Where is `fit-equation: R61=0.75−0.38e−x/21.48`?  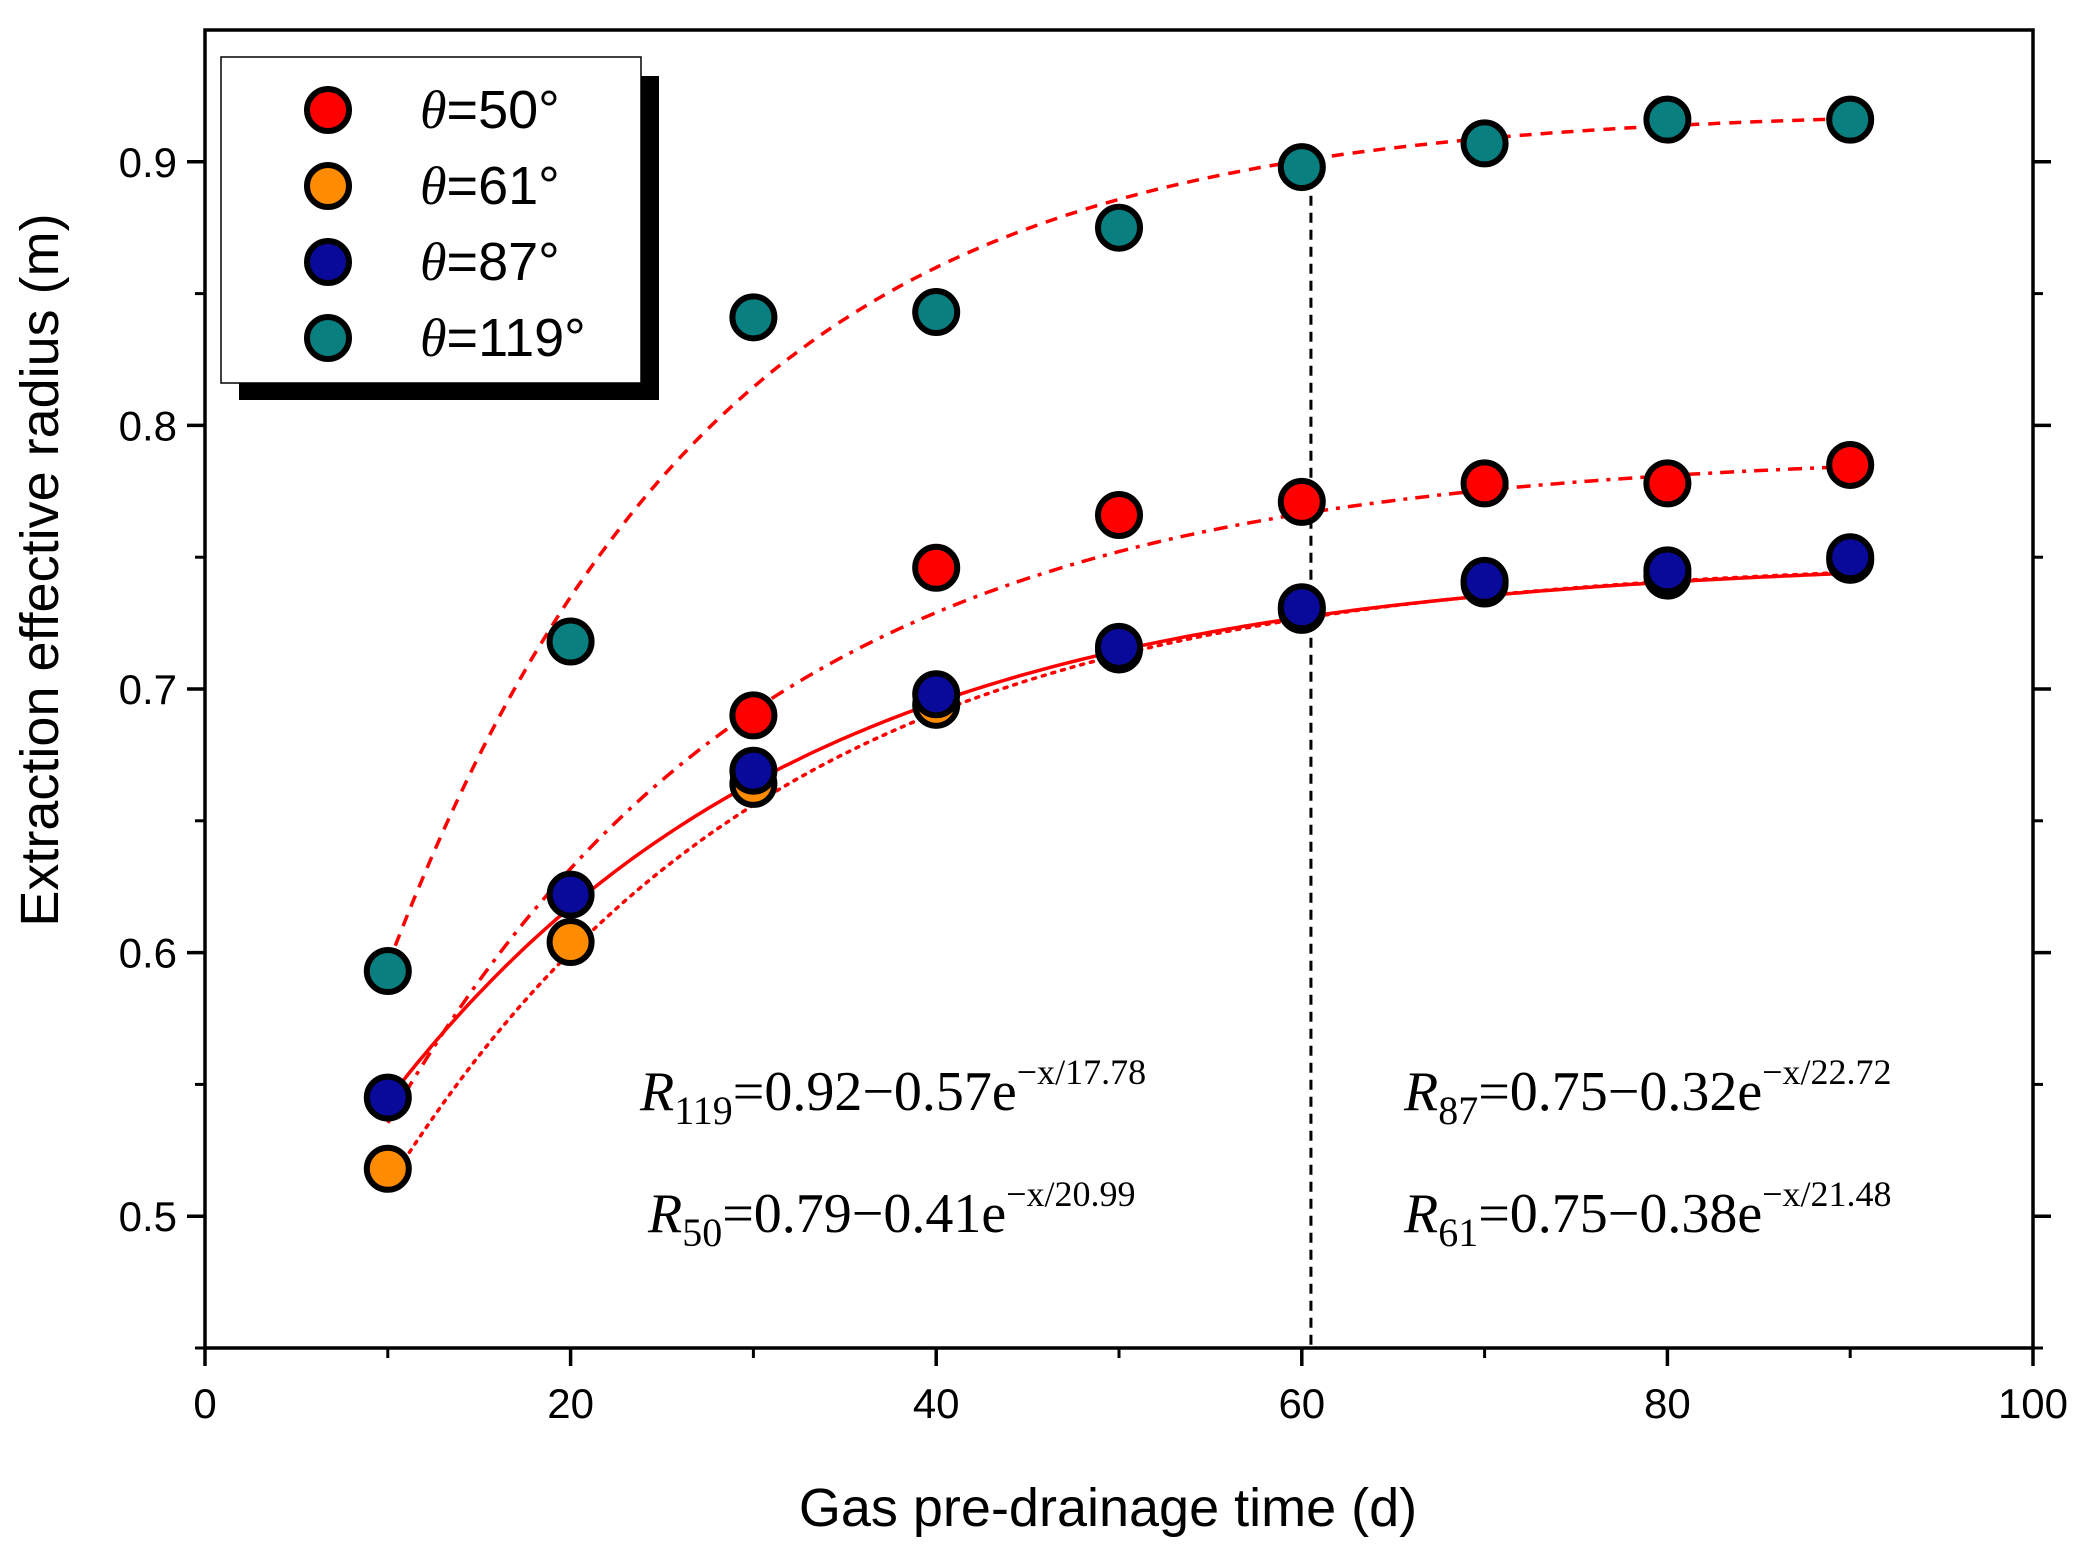
fit-equation: R61=0.75−0.38e−x/21.48 is located at coordinates (1647, 1214).